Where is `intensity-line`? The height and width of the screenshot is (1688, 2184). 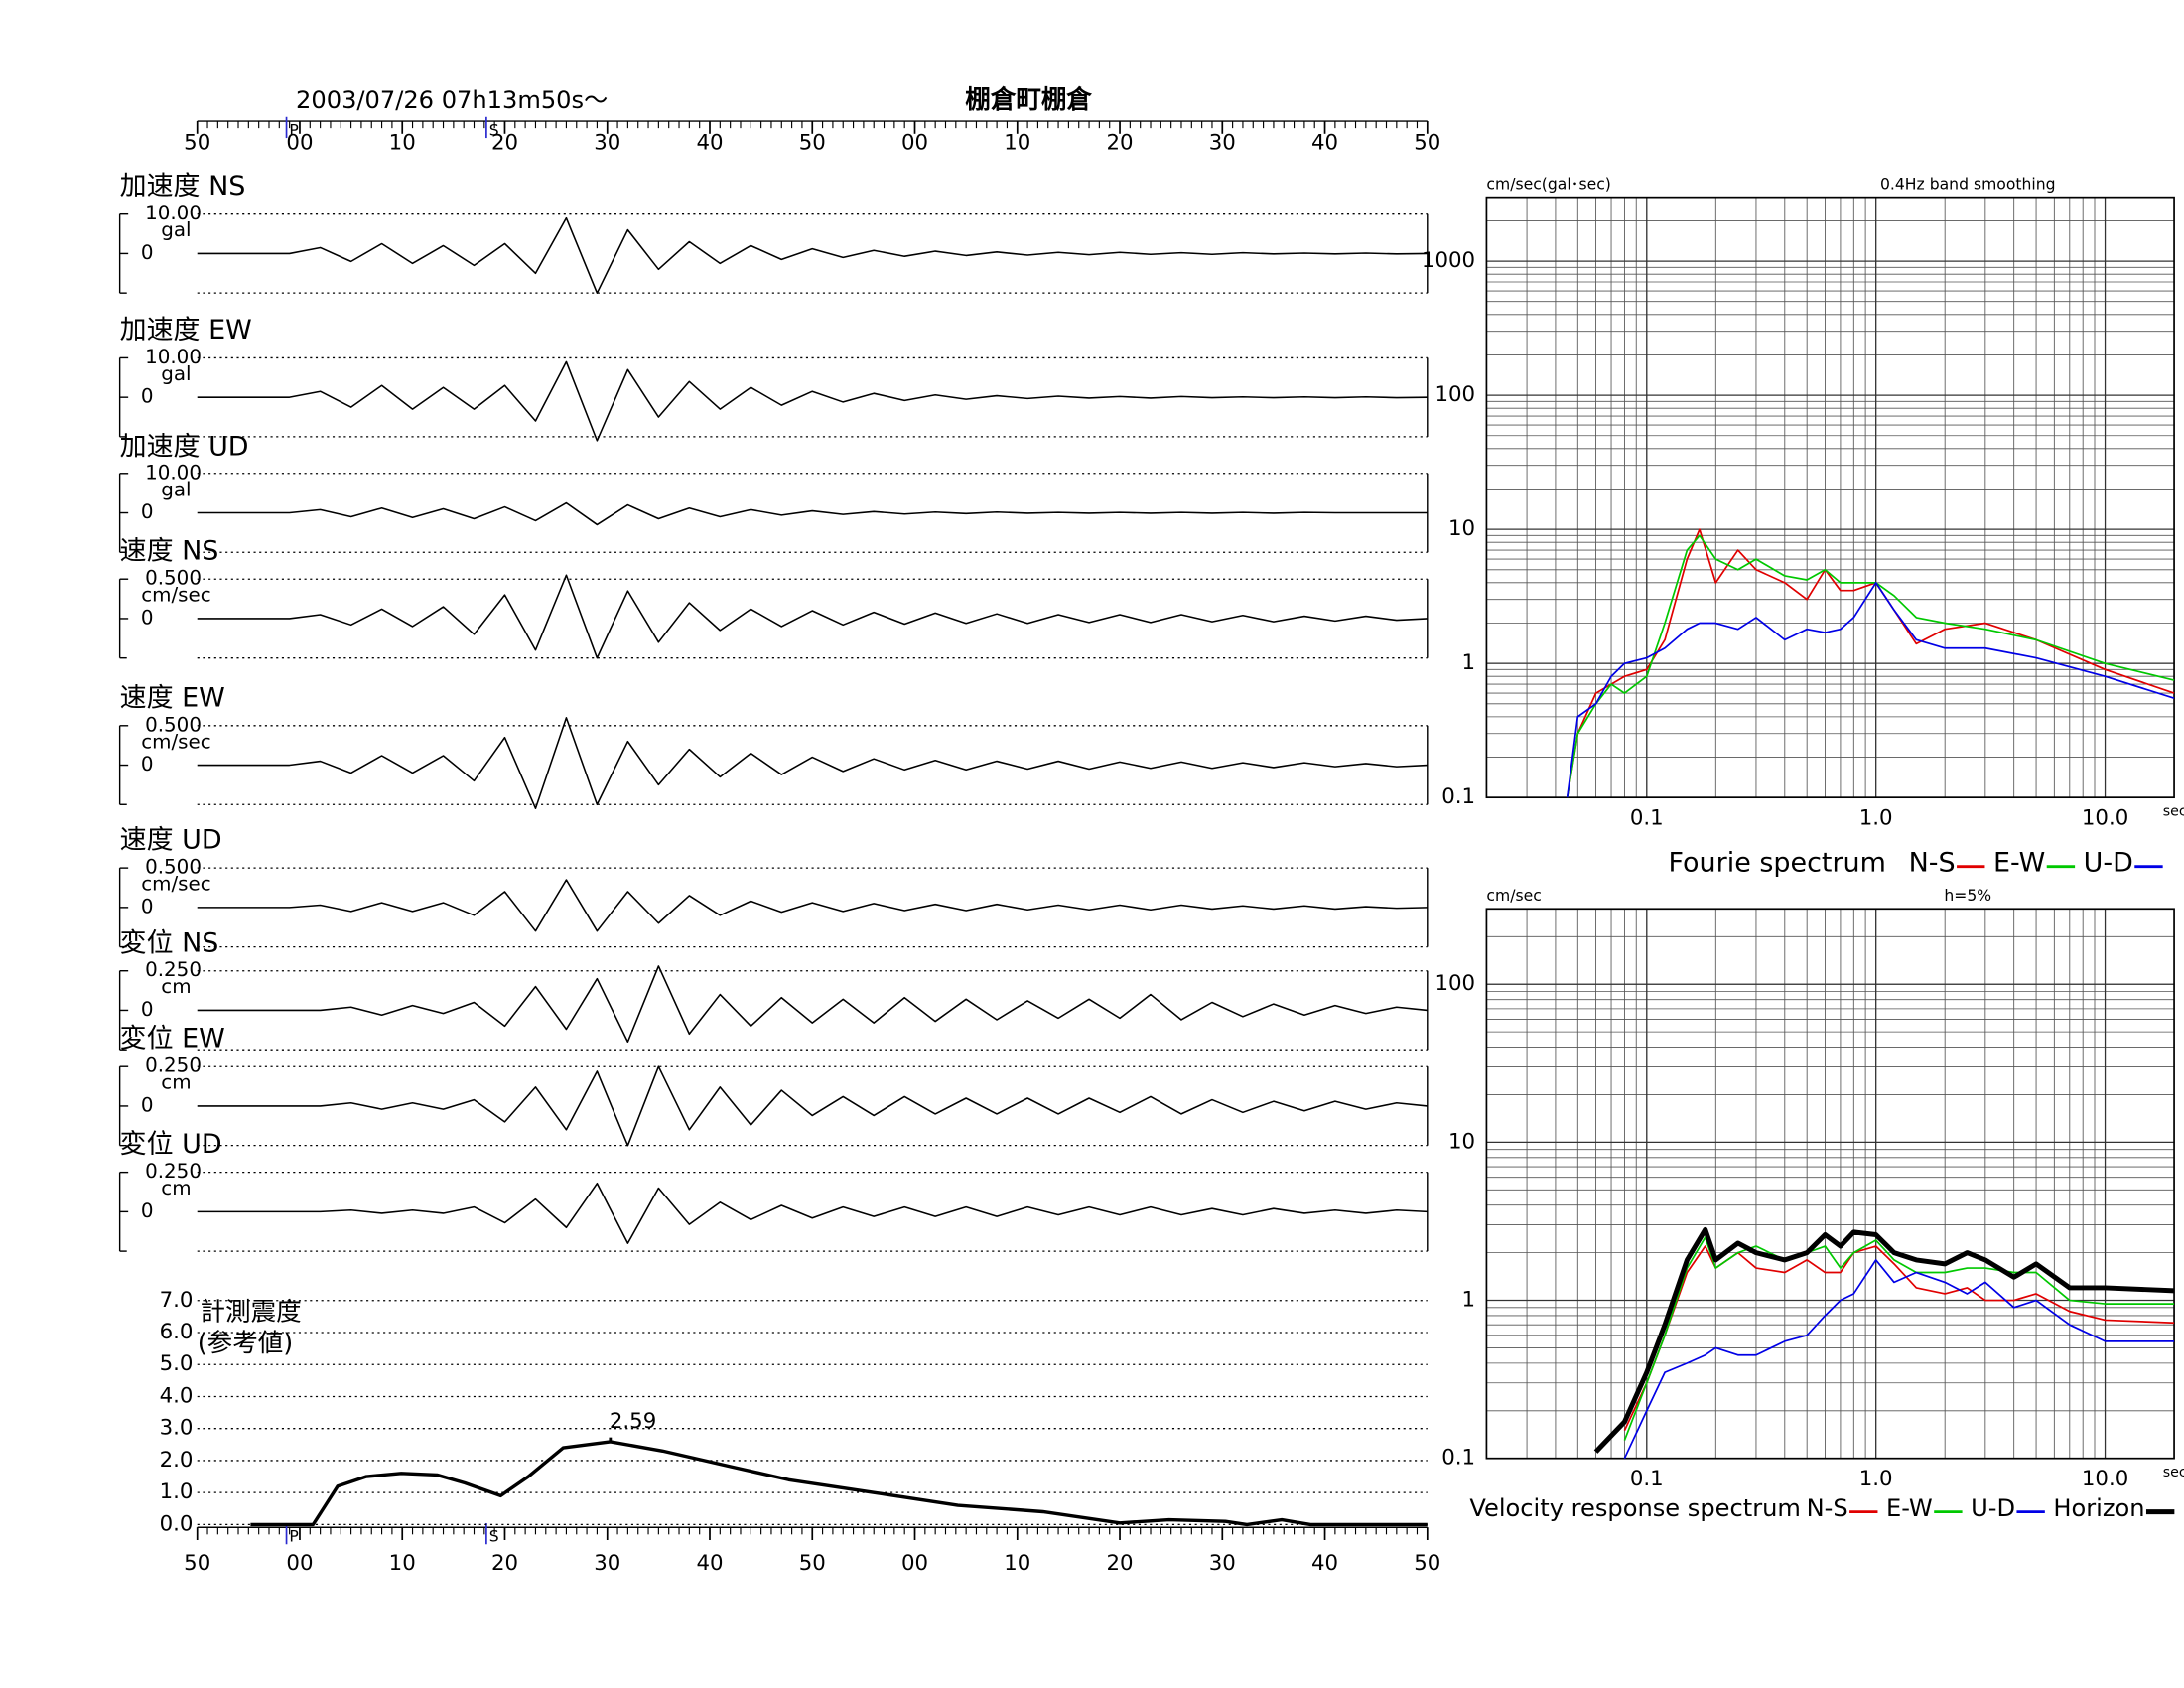
intensity-line is located at coordinates (839, 1483).